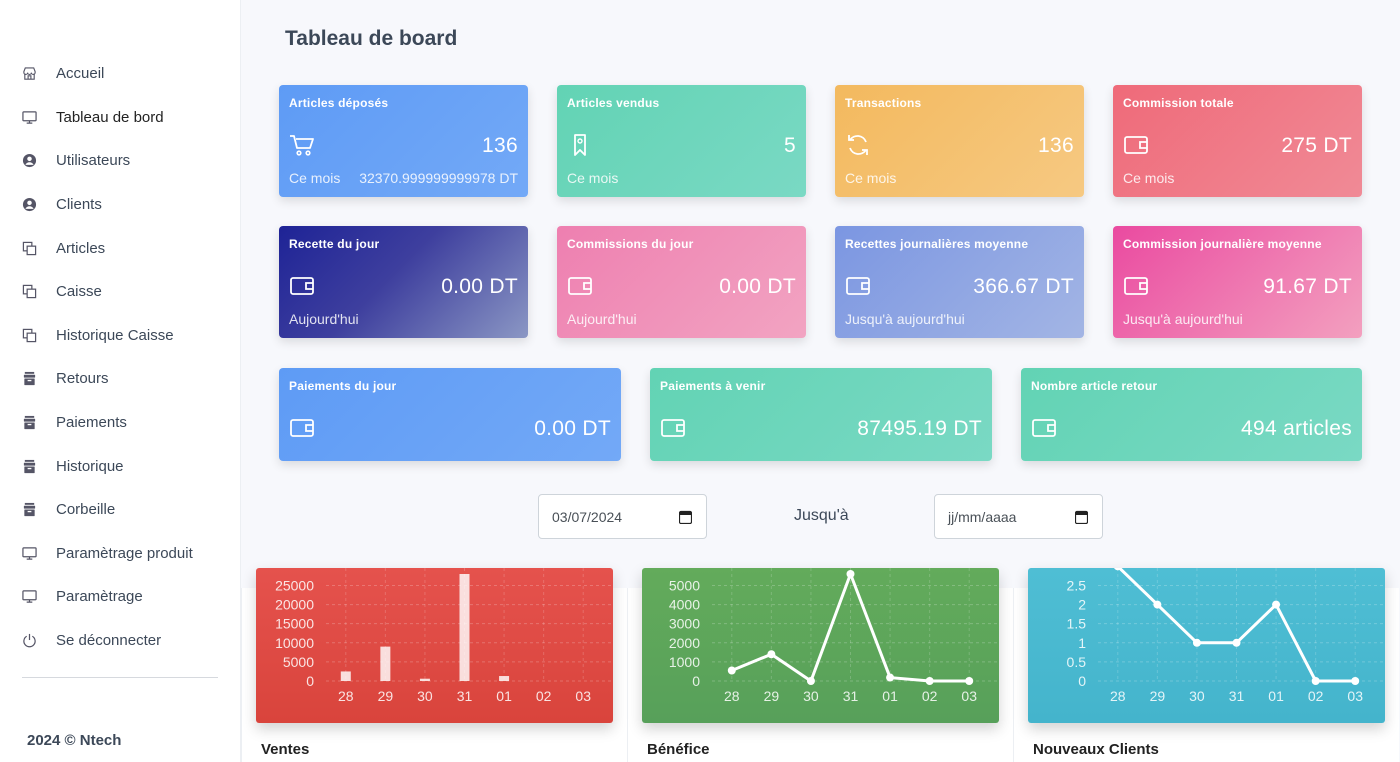 The width and height of the screenshot is (1400, 762). I want to click on sidebar-item-retours: Retours, so click(120, 379).